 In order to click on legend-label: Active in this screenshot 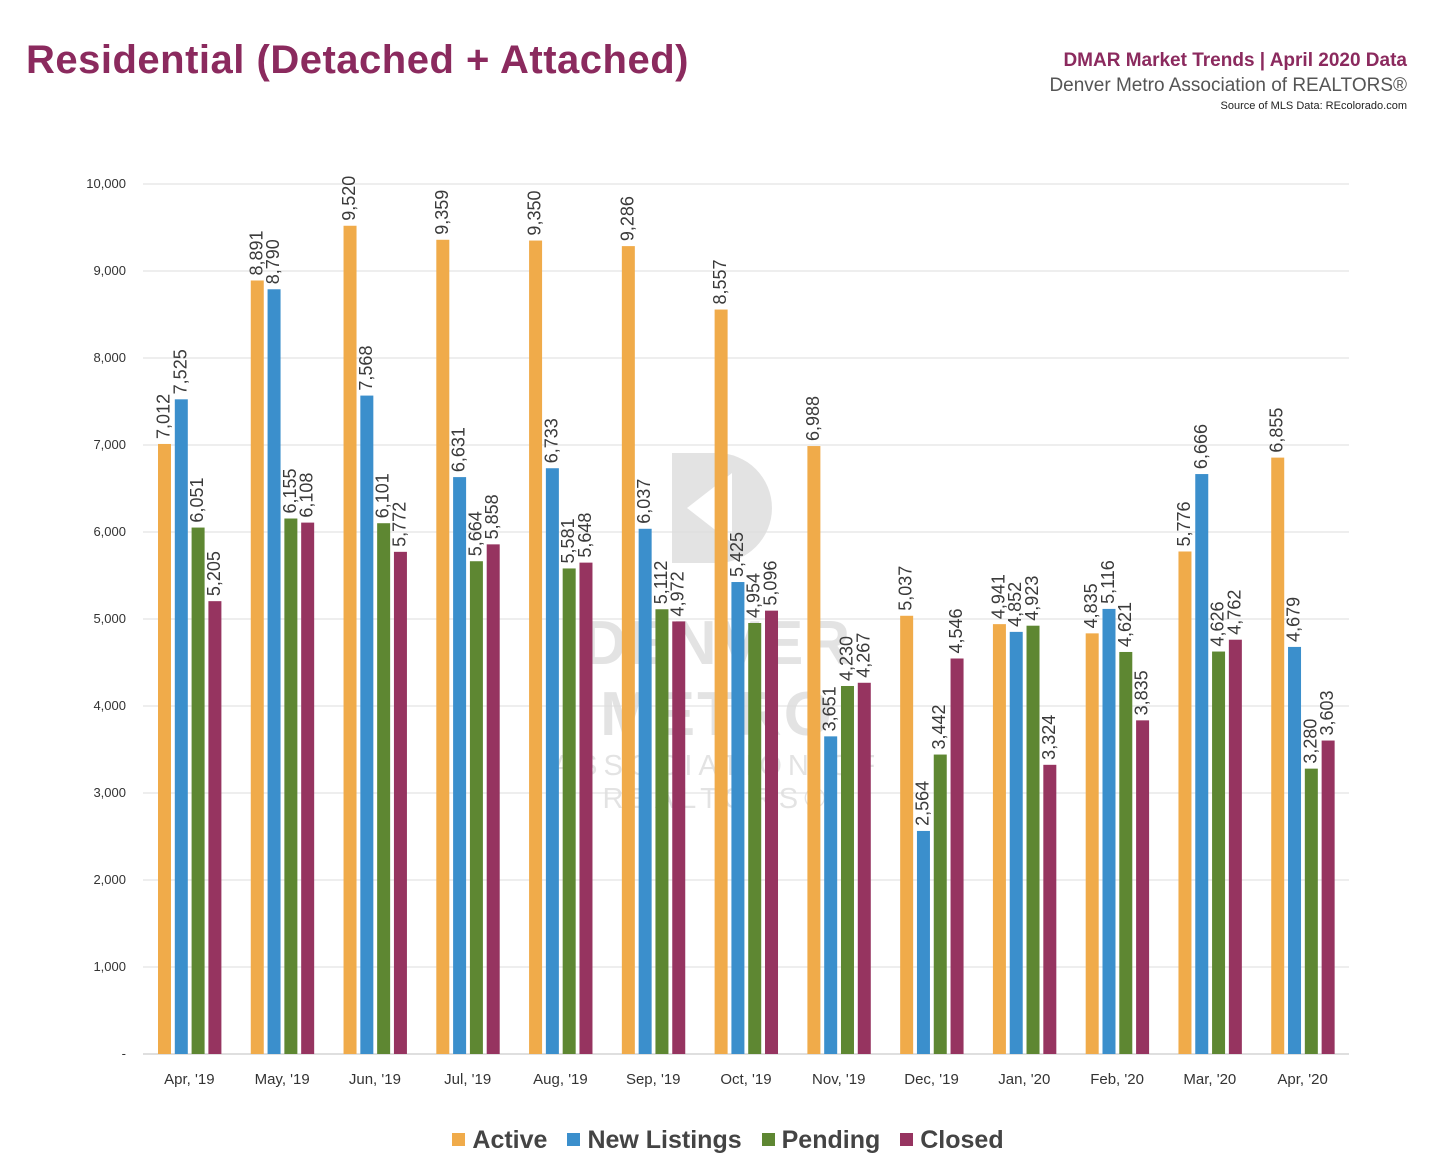, I will do `click(510, 1140)`.